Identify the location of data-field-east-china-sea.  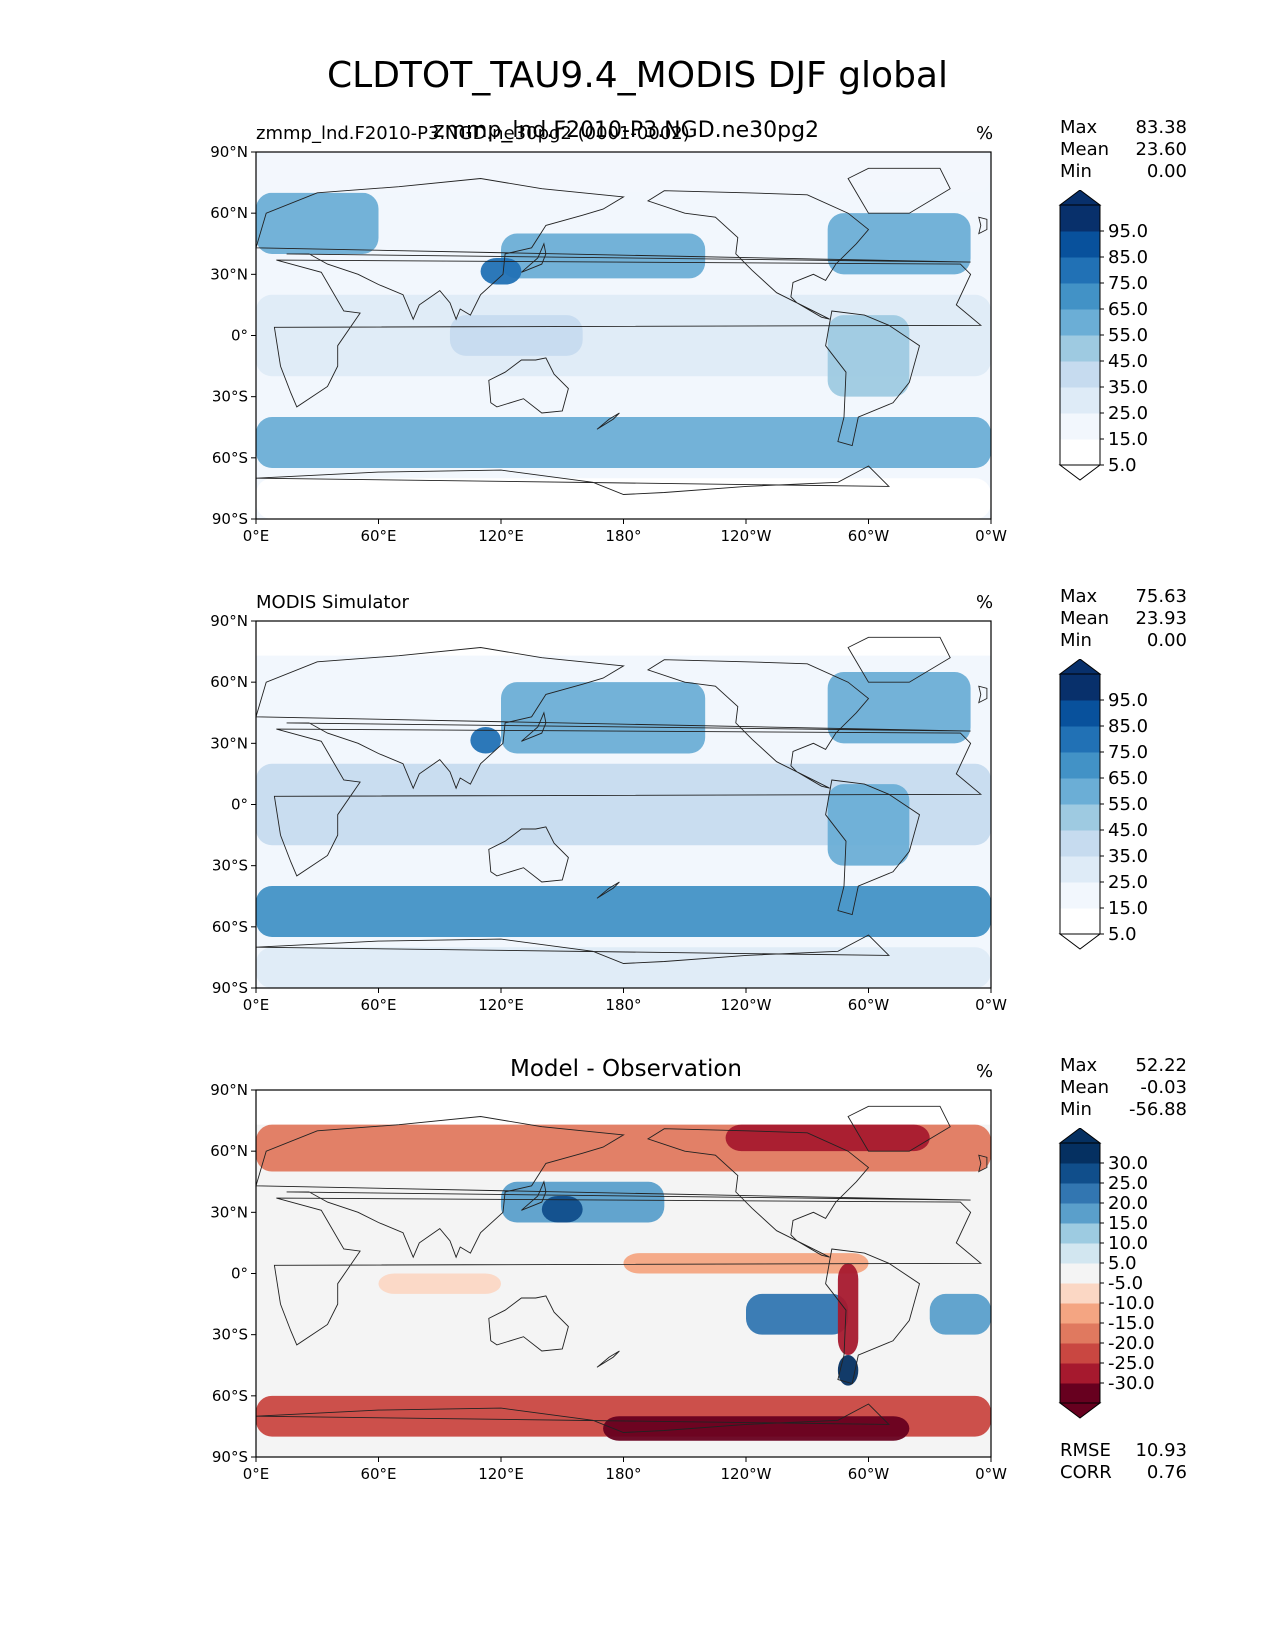
(501, 271).